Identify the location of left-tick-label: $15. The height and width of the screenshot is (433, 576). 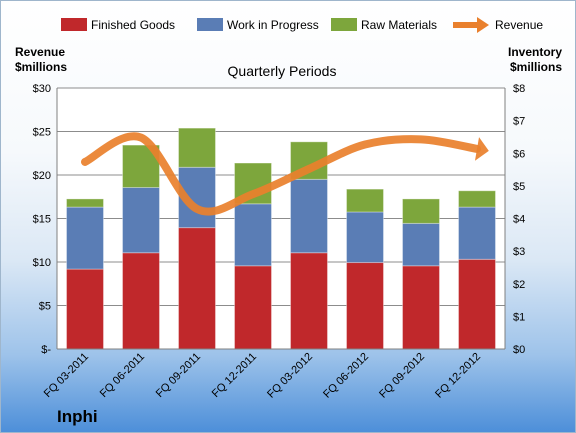
(42, 220).